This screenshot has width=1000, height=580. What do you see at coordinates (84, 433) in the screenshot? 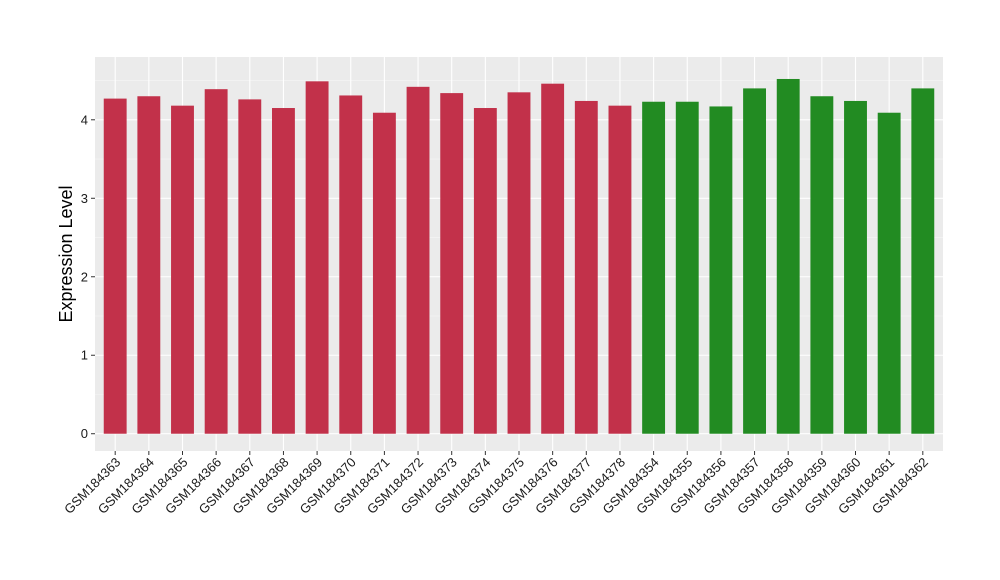
I see `y-tick-label: 0` at bounding box center [84, 433].